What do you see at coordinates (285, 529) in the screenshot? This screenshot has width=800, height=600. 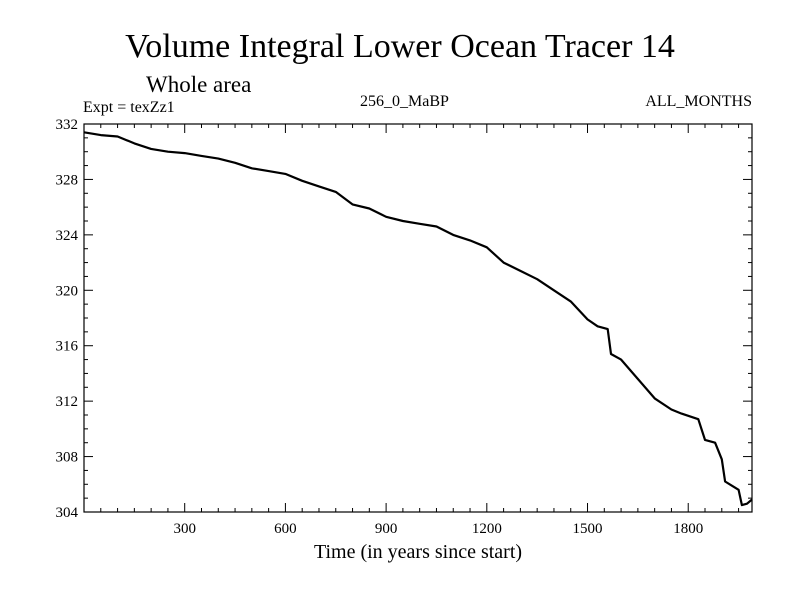 I see `x-tick-label: 600` at bounding box center [285, 529].